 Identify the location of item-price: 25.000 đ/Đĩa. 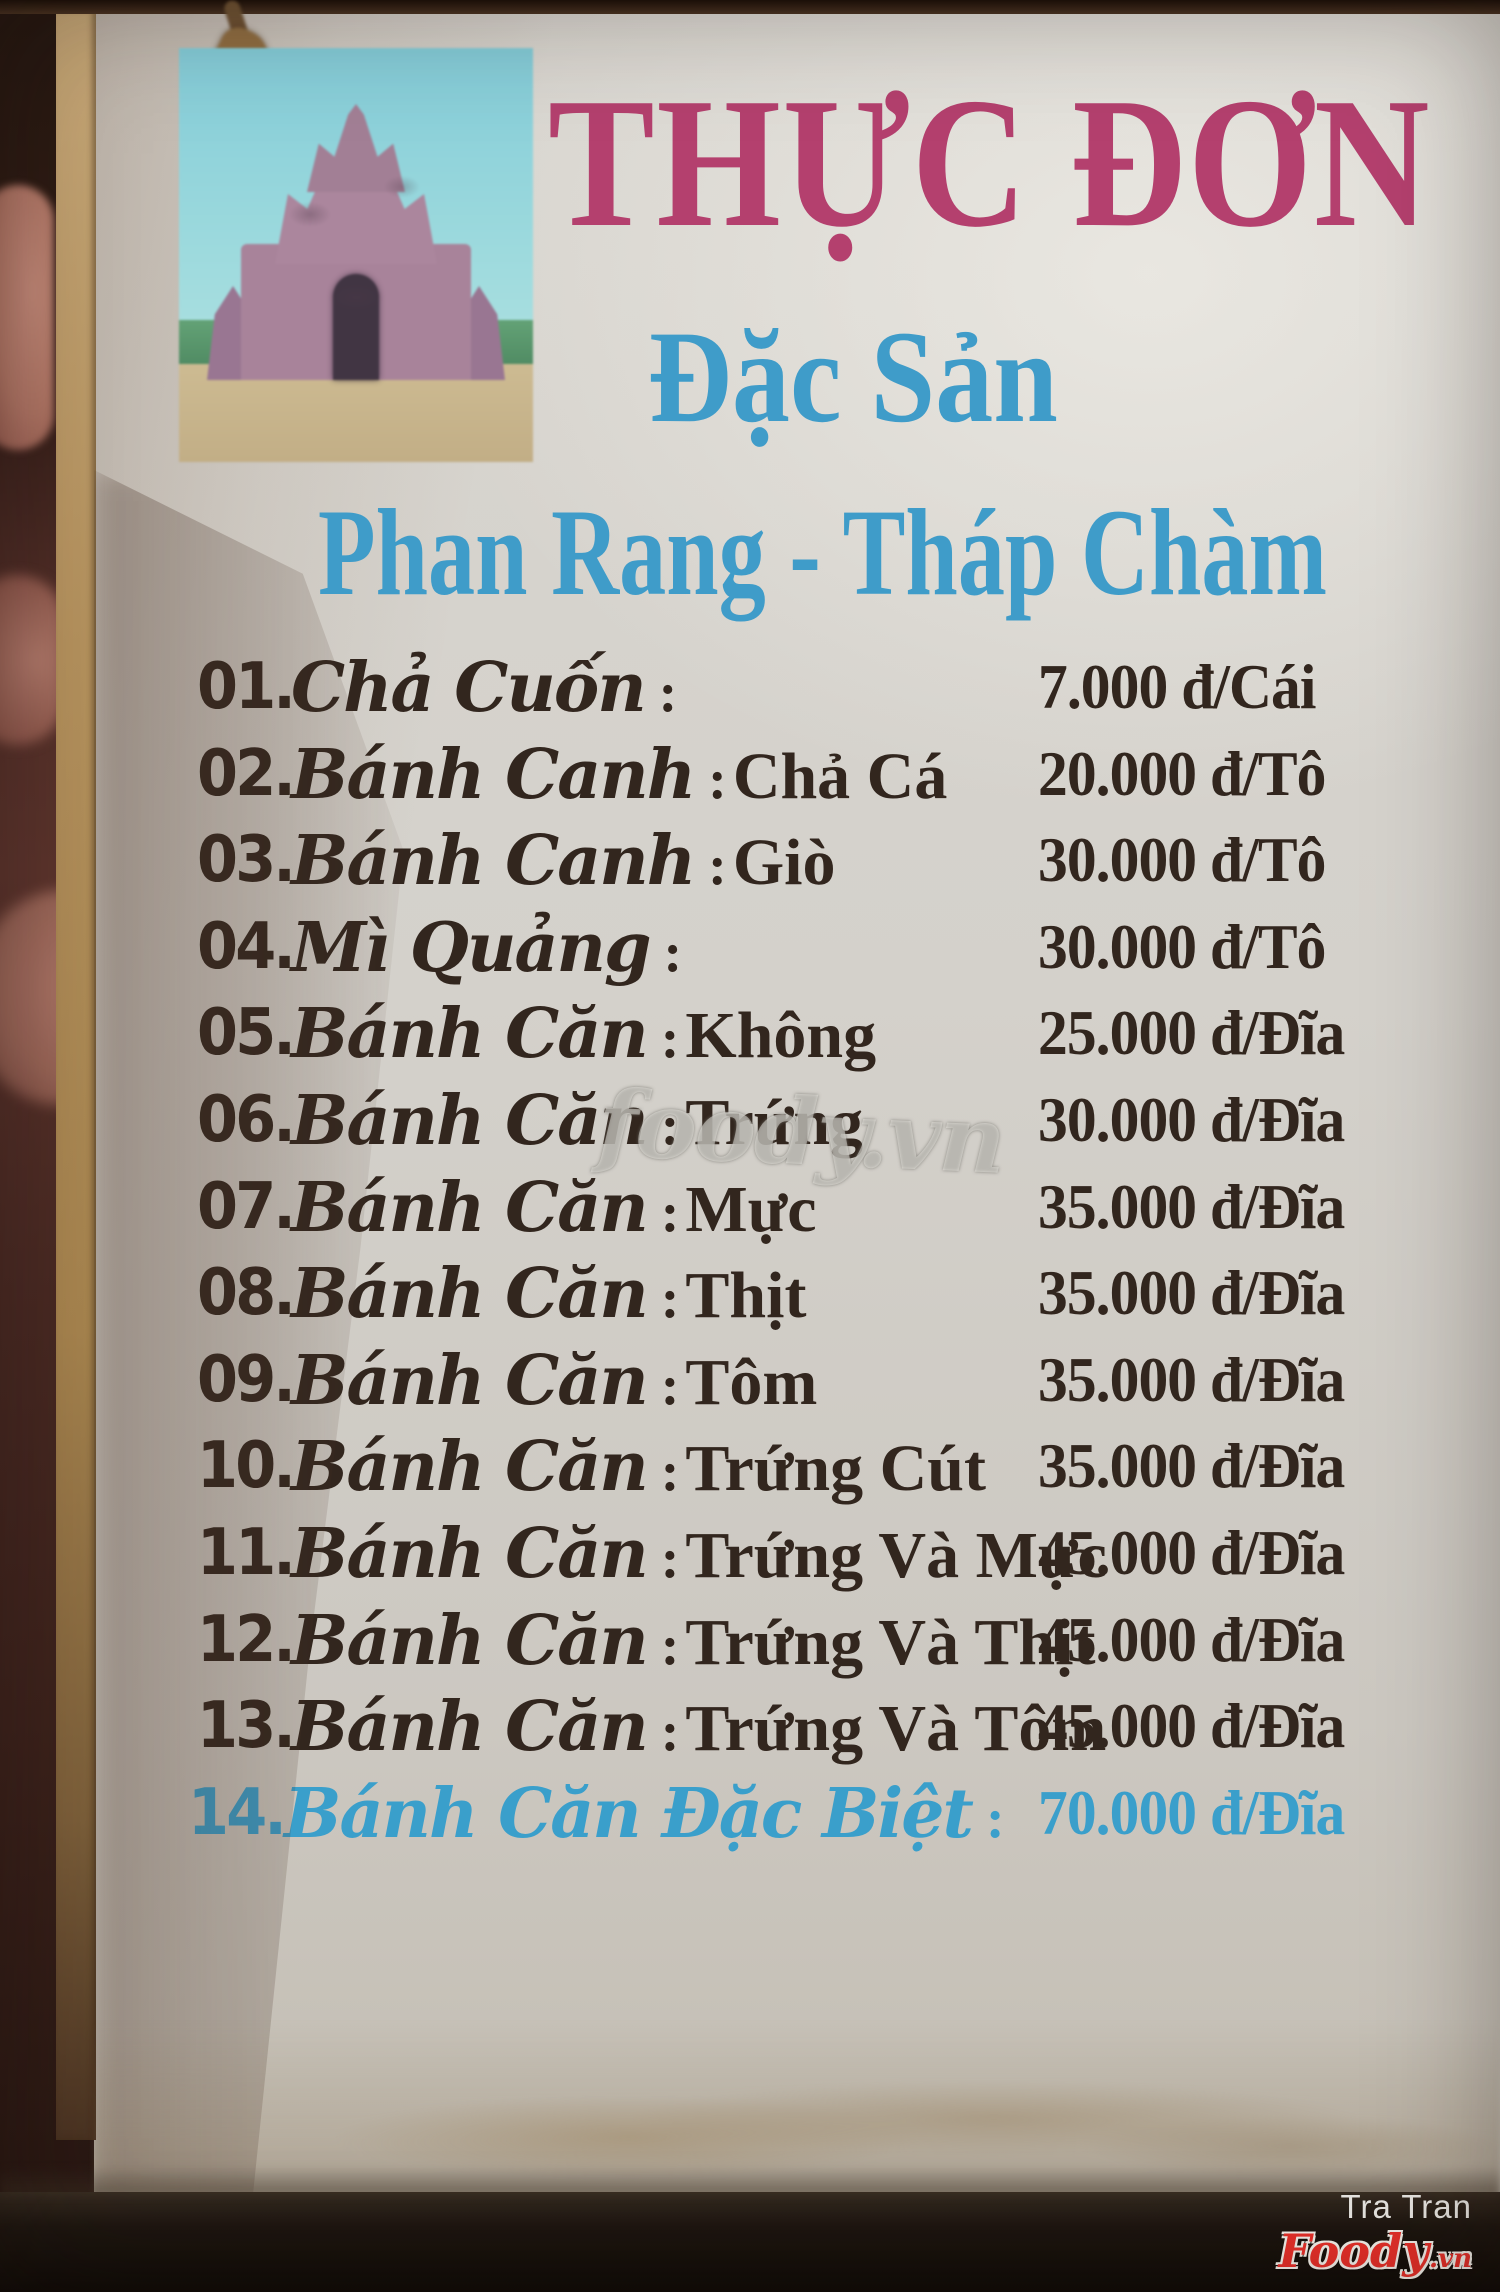
(1191, 1033).